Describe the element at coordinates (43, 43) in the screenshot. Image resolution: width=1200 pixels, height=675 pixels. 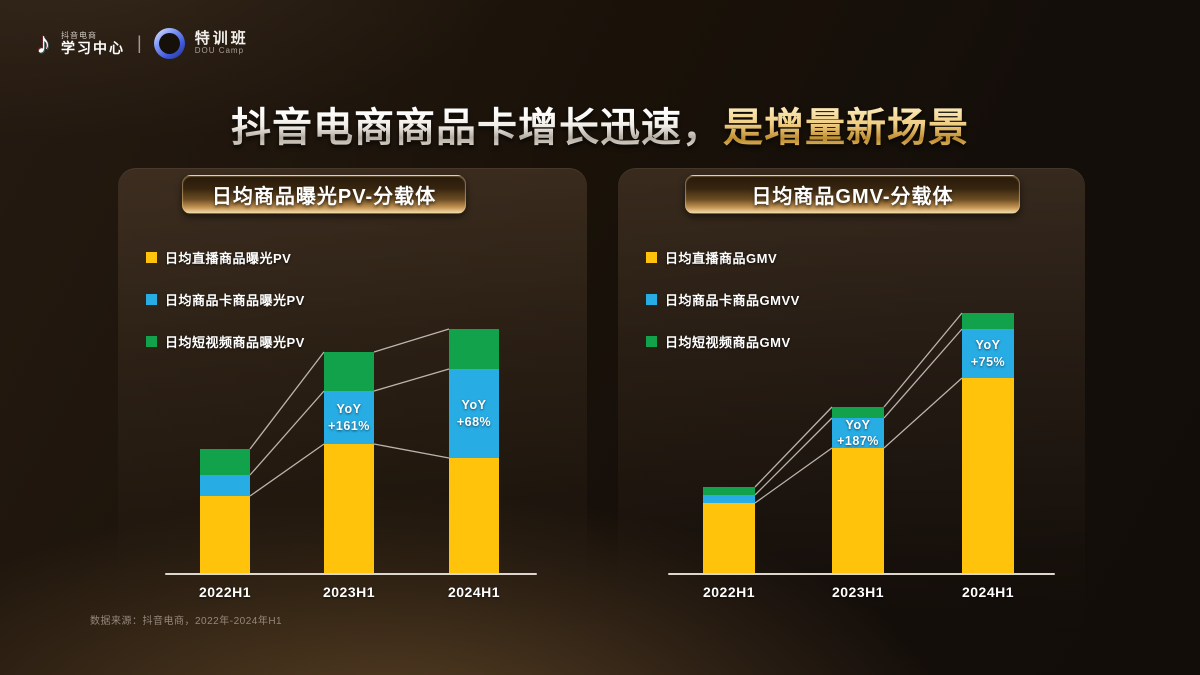
I see `tiktok-note-icon: ♪` at that location.